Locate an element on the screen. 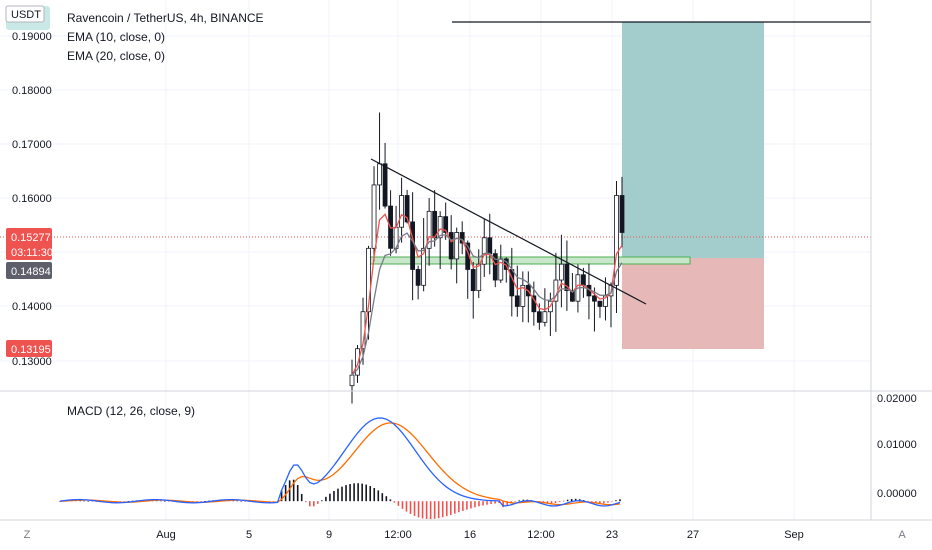 This screenshot has width=932, height=550. ema-20-line is located at coordinates (487, 304).